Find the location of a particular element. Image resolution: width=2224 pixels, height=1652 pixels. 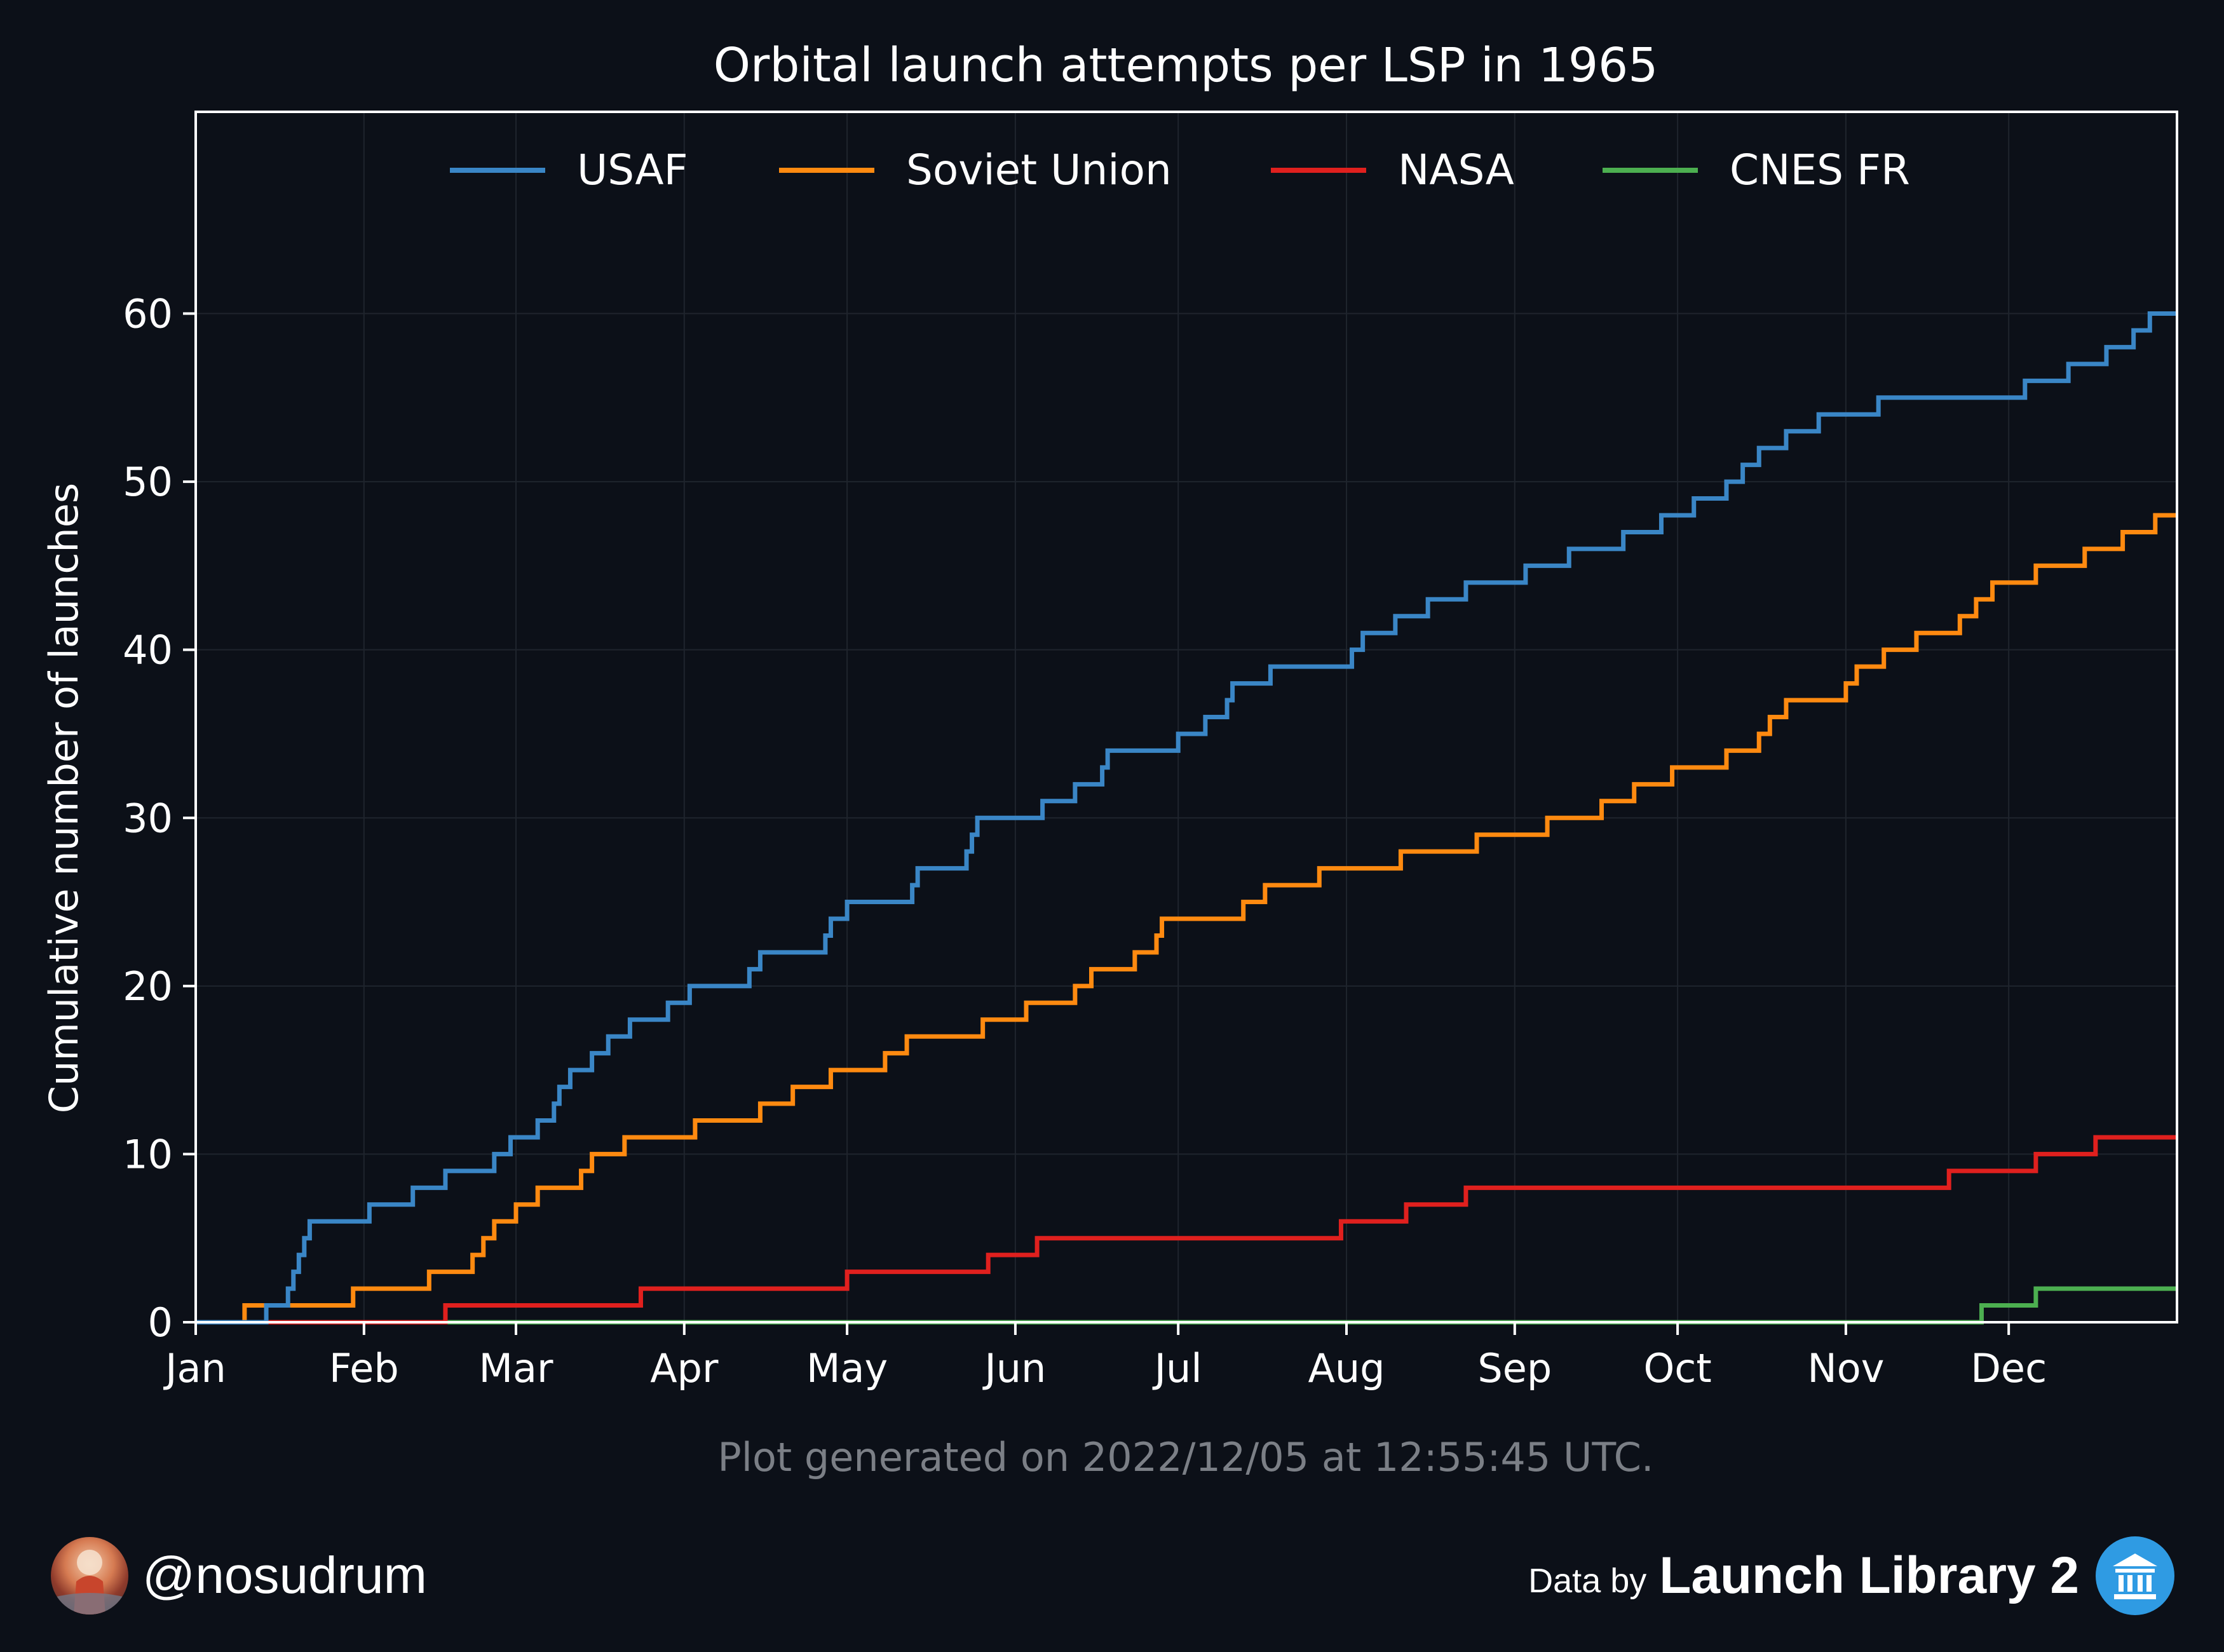

x-tick-label: Jun is located at coordinates (1014, 1368).